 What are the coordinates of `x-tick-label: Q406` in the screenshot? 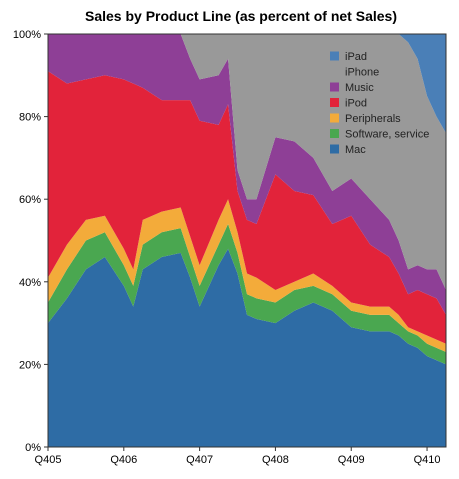 It's located at (123, 460).